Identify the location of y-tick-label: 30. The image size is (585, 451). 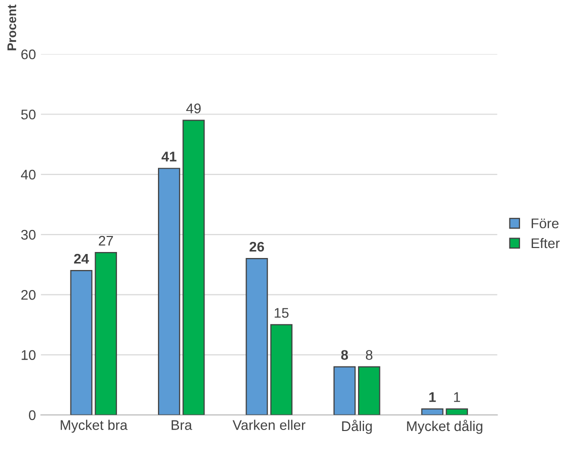
(28, 235).